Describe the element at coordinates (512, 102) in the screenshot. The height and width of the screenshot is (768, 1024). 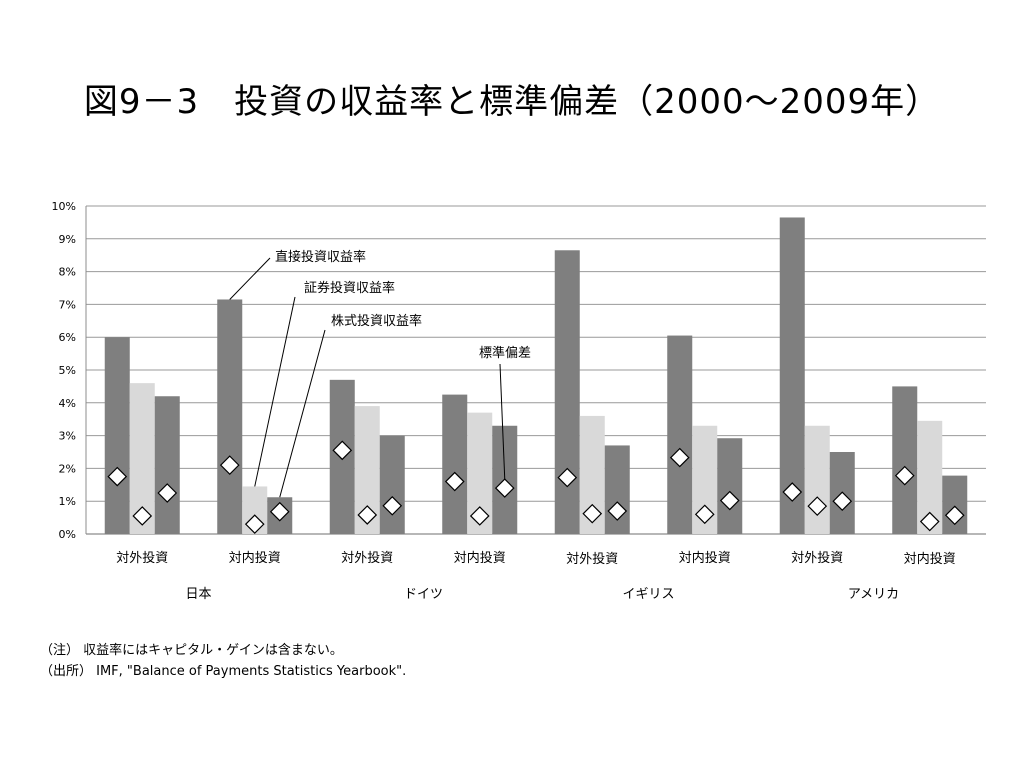
I see `page-title: 図9－3 投資の収益率と標準偏差（2000～2009年）` at that location.